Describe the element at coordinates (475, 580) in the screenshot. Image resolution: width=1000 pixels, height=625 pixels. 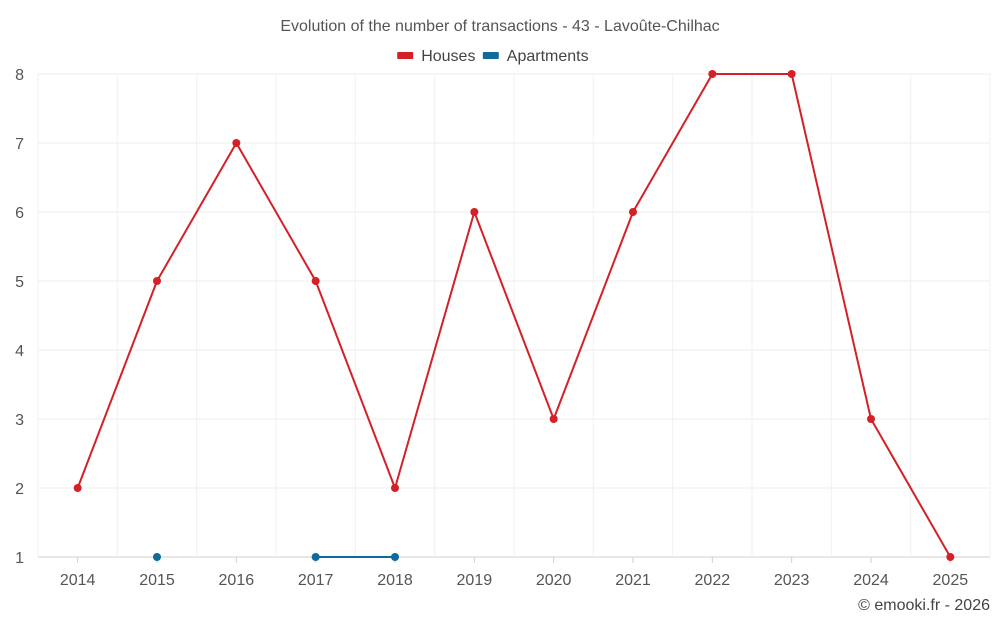
I see `x-tick-label: 2019` at that location.